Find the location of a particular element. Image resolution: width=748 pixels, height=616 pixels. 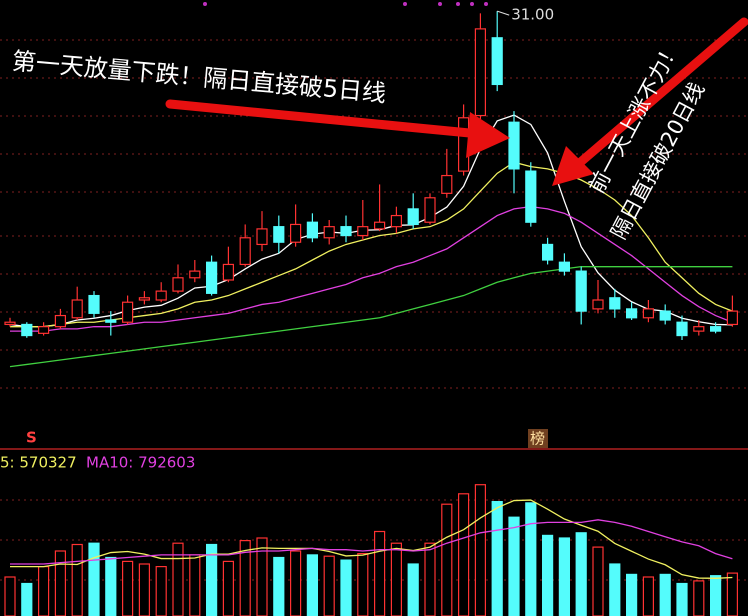

moving-average-line is located at coordinates (371, 539).